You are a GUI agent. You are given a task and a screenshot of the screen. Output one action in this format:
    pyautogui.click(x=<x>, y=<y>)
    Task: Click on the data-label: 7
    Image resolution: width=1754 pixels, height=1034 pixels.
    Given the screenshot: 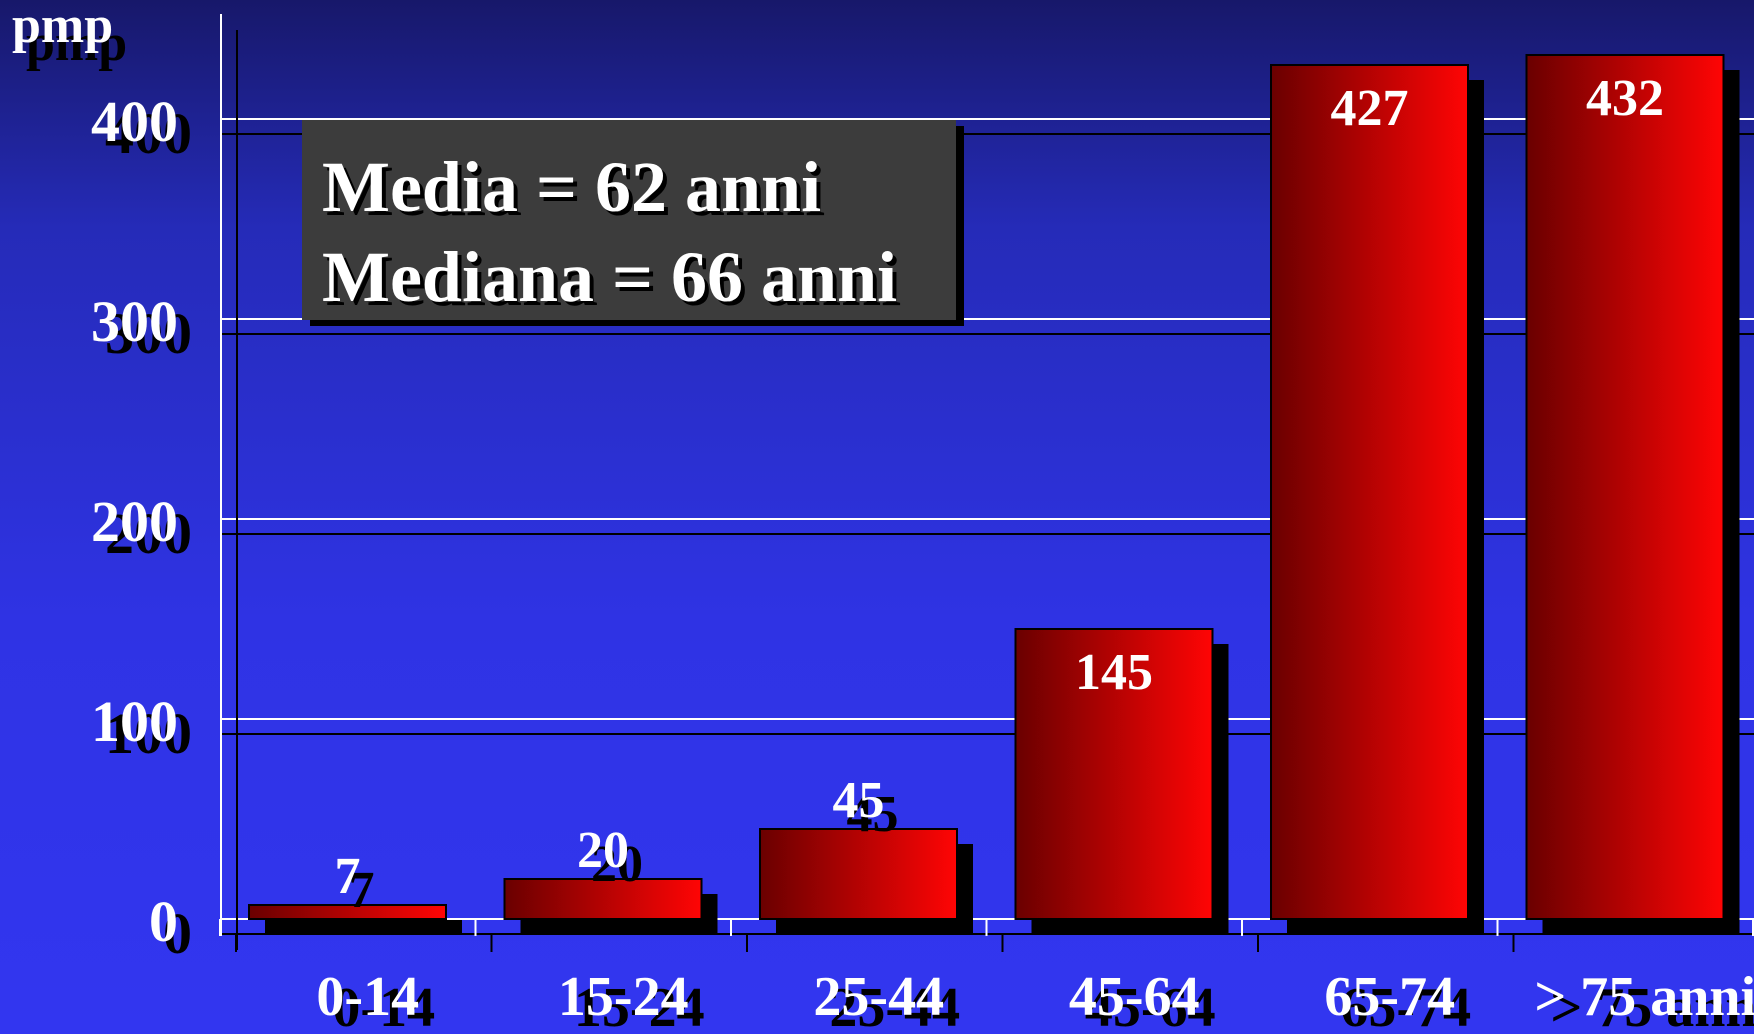 What is the action you would take?
    pyautogui.click(x=348, y=876)
    